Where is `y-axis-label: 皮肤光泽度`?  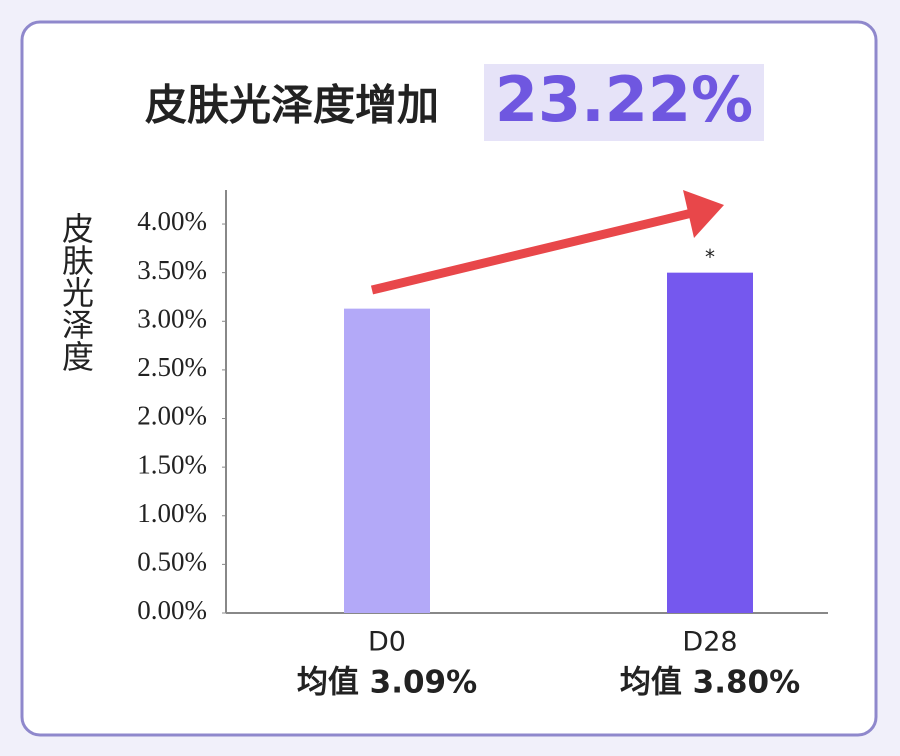 y-axis-label: 皮肤光泽度 is located at coordinates (76, 292).